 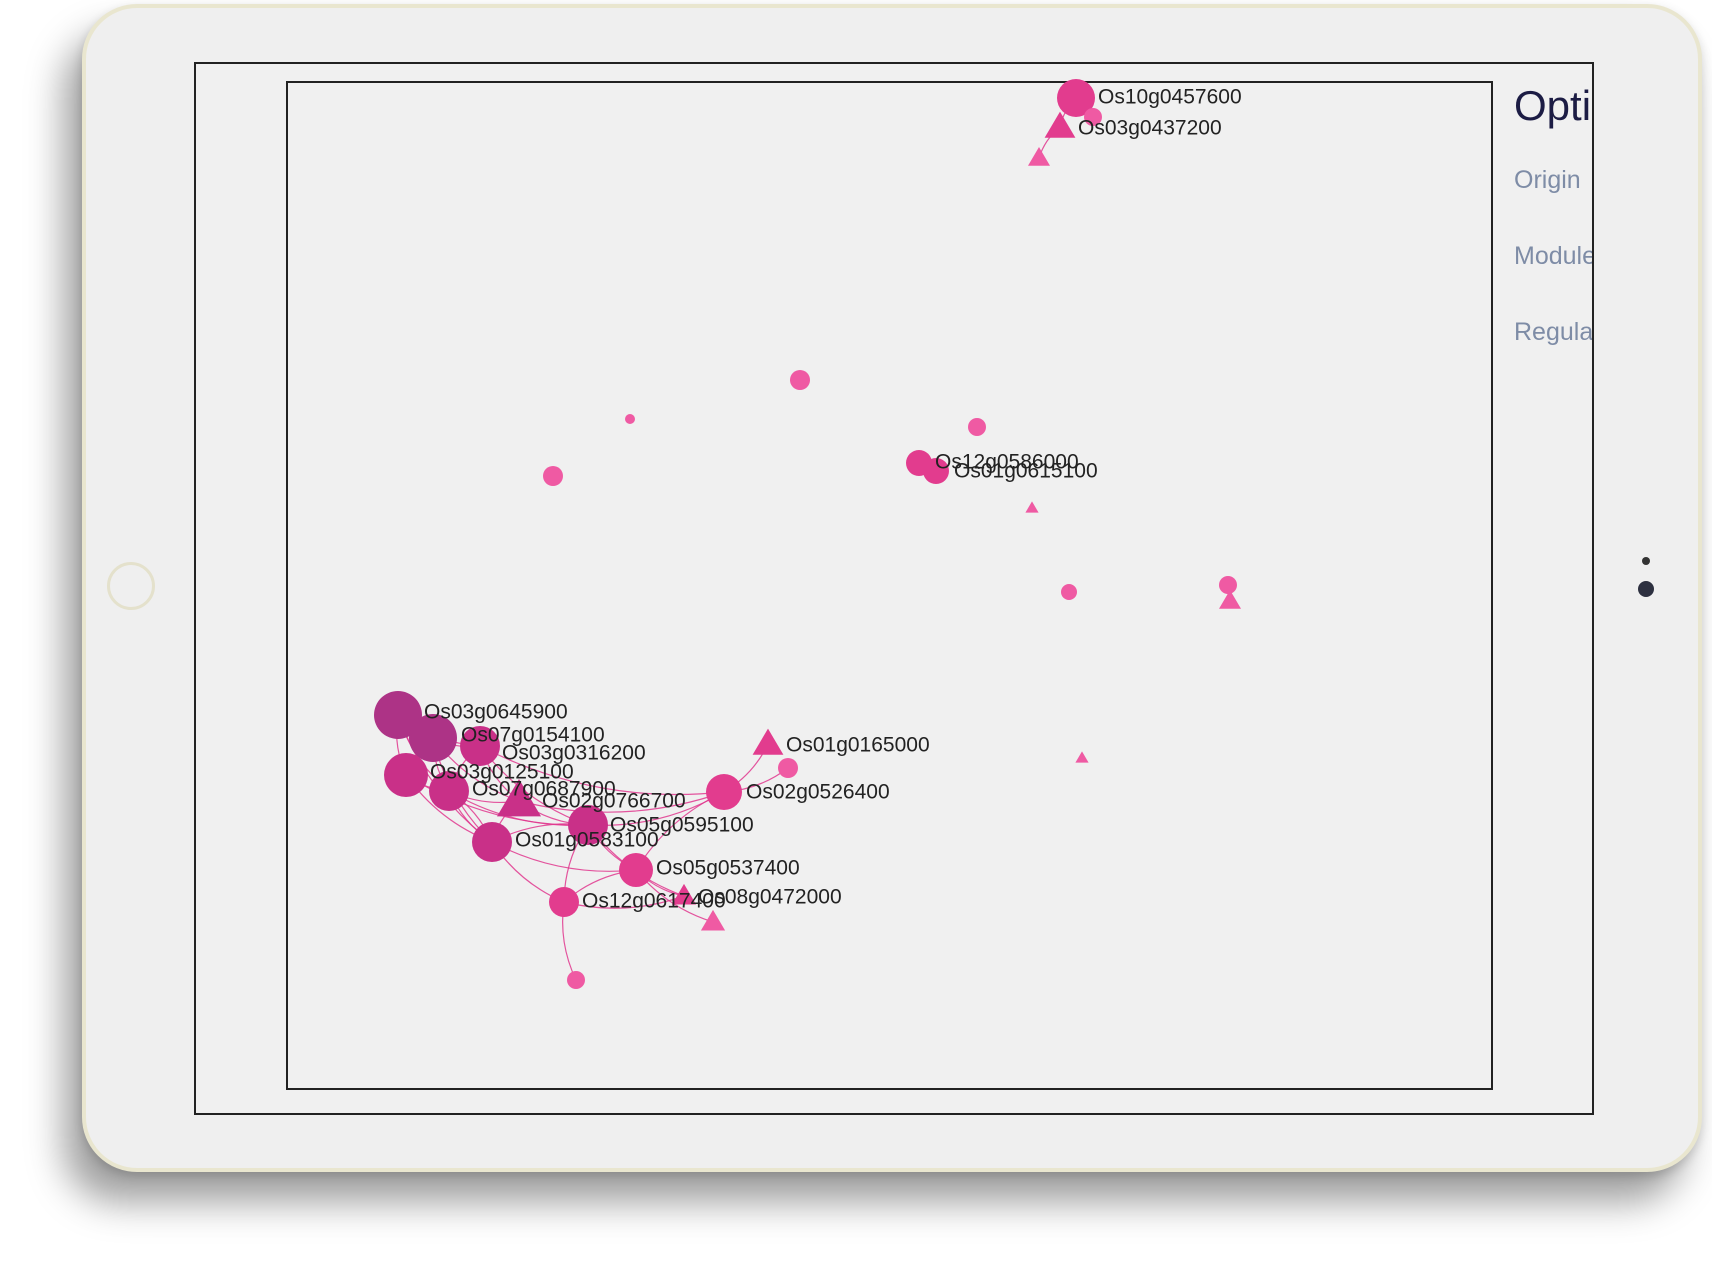 What do you see at coordinates (1228, 585) in the screenshot?
I see `node-n29` at bounding box center [1228, 585].